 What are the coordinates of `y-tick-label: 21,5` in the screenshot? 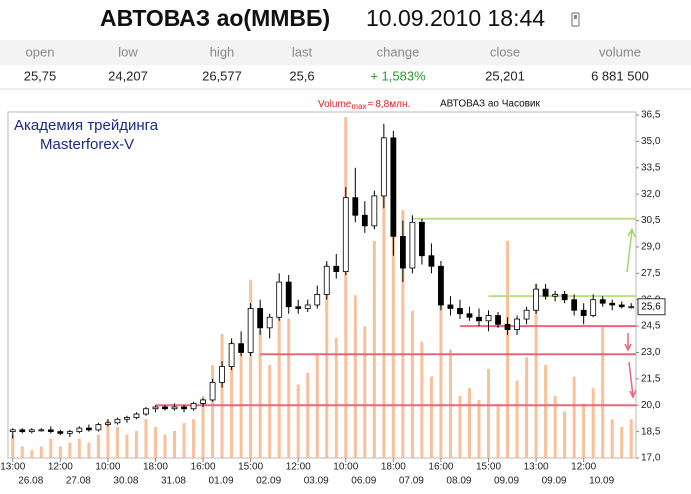 It's located at (651, 378).